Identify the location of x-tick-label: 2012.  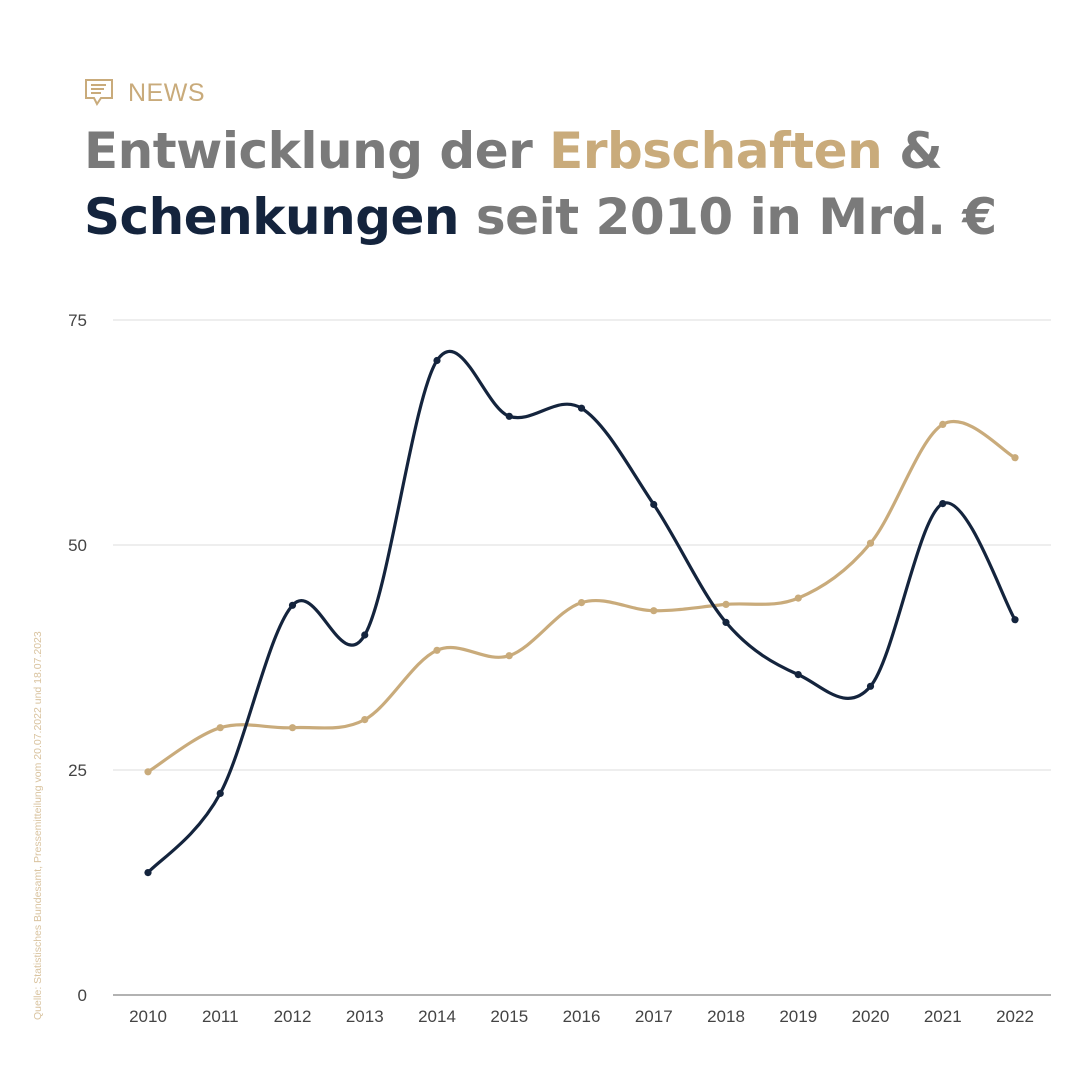
(293, 1016).